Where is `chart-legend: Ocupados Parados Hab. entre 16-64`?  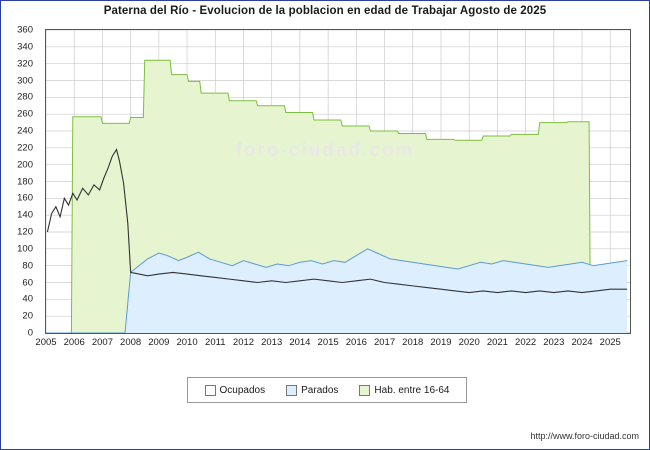 chart-legend: Ocupados Parados Hab. entre 16-64 is located at coordinates (327, 390).